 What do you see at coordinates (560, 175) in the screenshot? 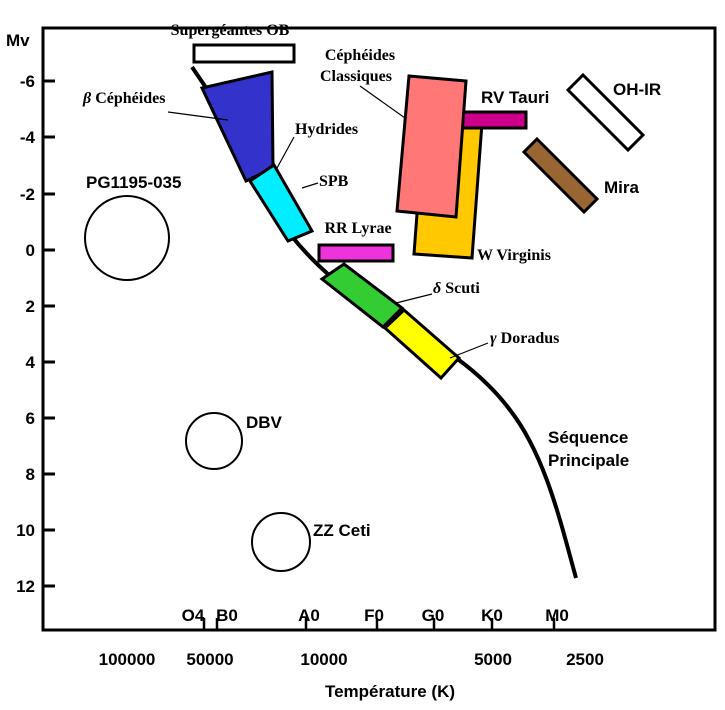
I see `mira-region` at bounding box center [560, 175].